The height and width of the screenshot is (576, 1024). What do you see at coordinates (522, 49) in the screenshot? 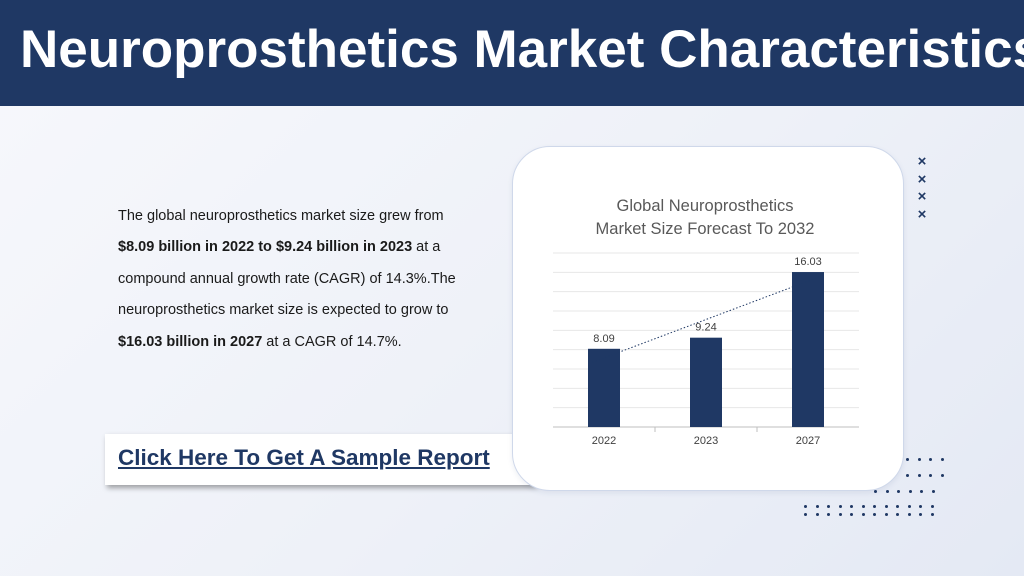
I see `page-title: Neuroprosthetics Market Characteristics:` at bounding box center [522, 49].